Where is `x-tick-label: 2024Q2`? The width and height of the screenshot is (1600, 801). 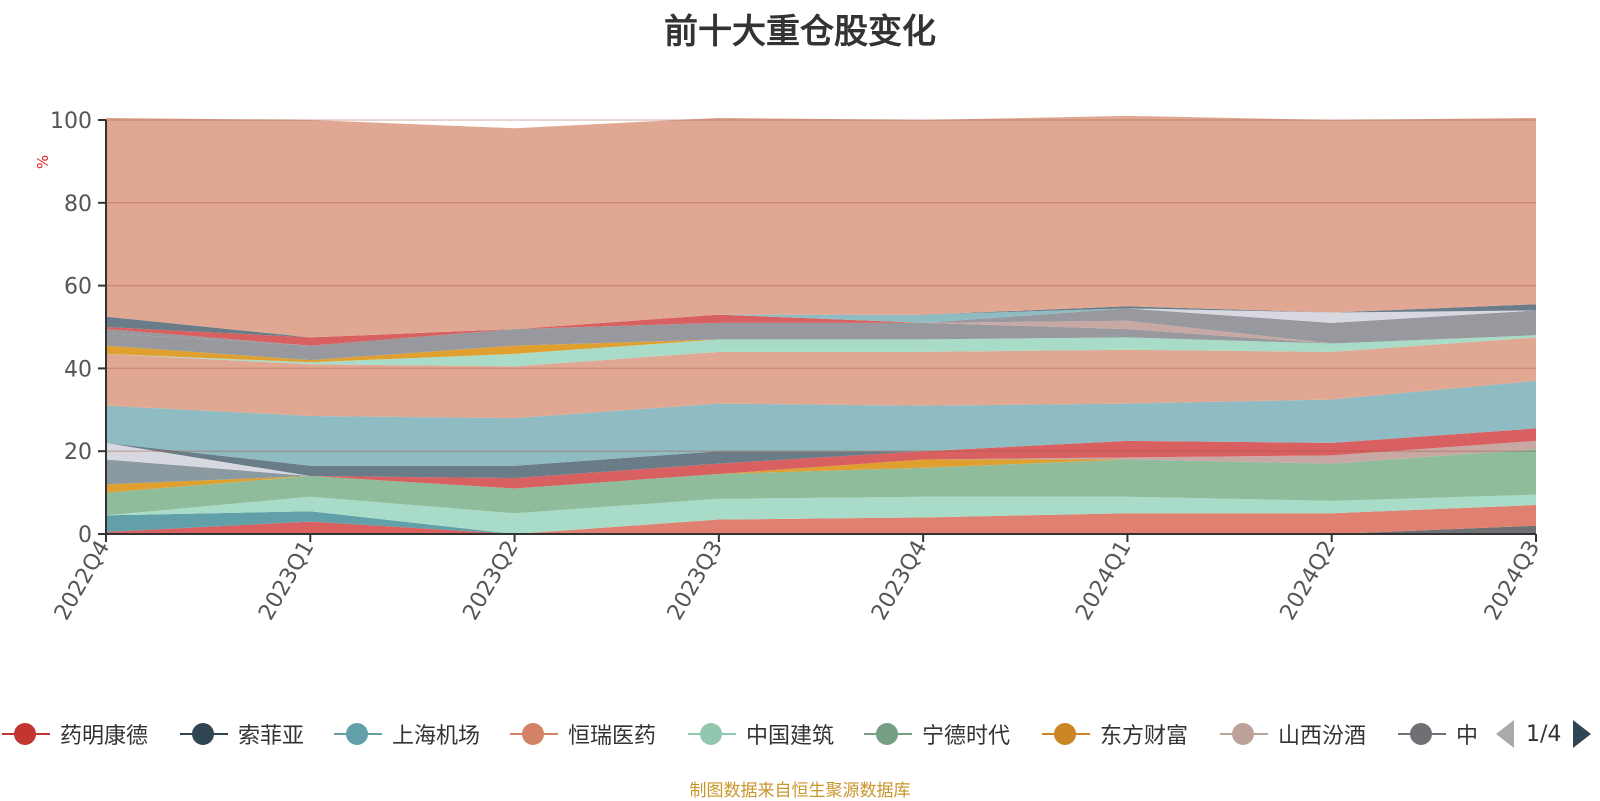 x-tick-label: 2024Q2 is located at coordinates (1308, 581).